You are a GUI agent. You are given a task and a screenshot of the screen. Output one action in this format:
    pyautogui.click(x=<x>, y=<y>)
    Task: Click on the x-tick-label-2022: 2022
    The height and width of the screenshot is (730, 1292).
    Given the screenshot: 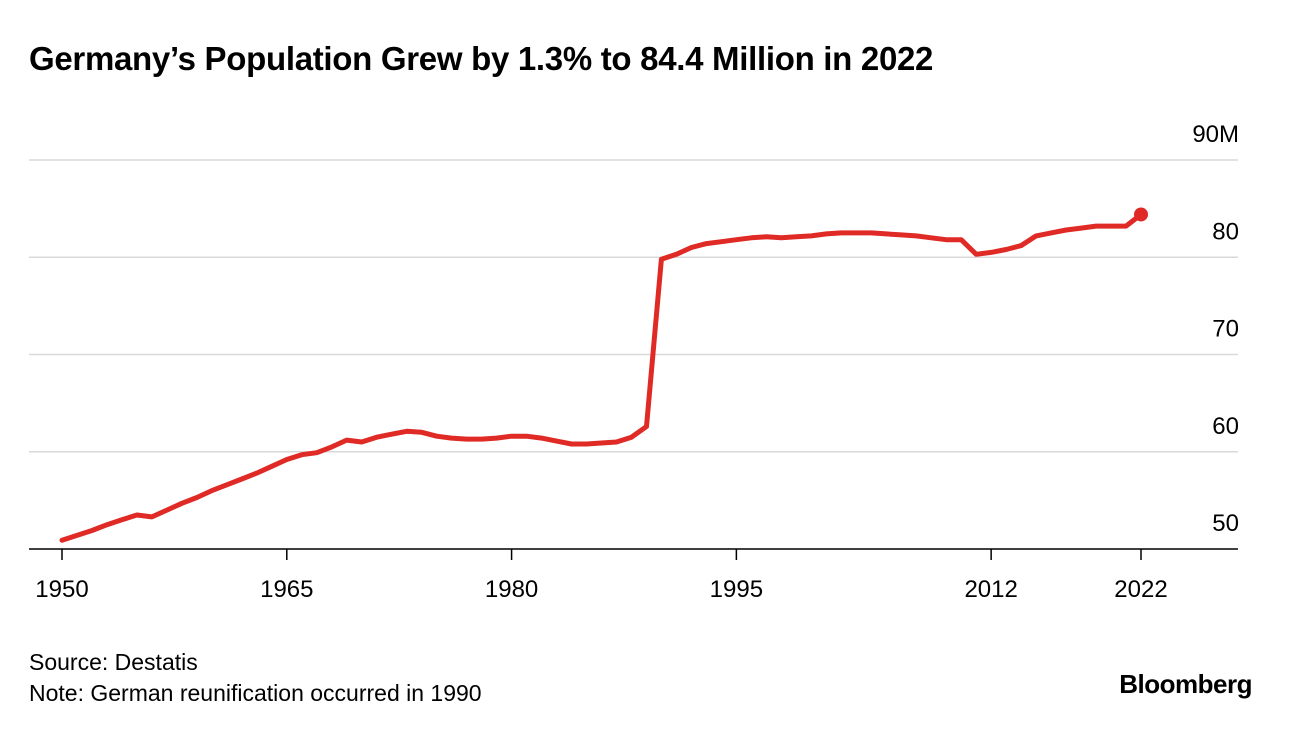 What is the action you would take?
    pyautogui.click(x=1140, y=589)
    